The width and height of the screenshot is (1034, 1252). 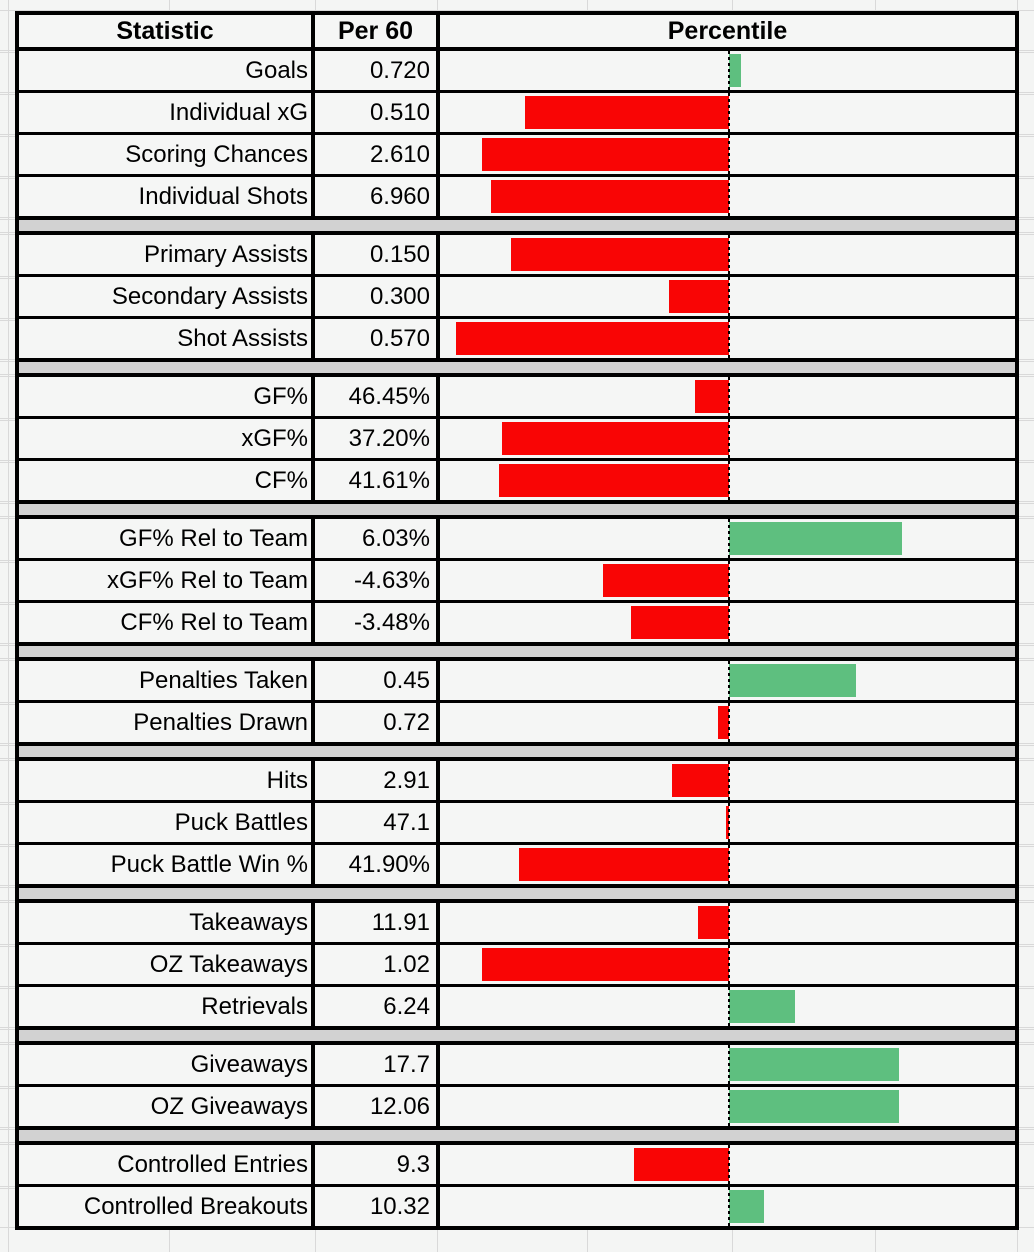 I want to click on stat-row: Primary Assists 0.150, so click(x=517, y=256).